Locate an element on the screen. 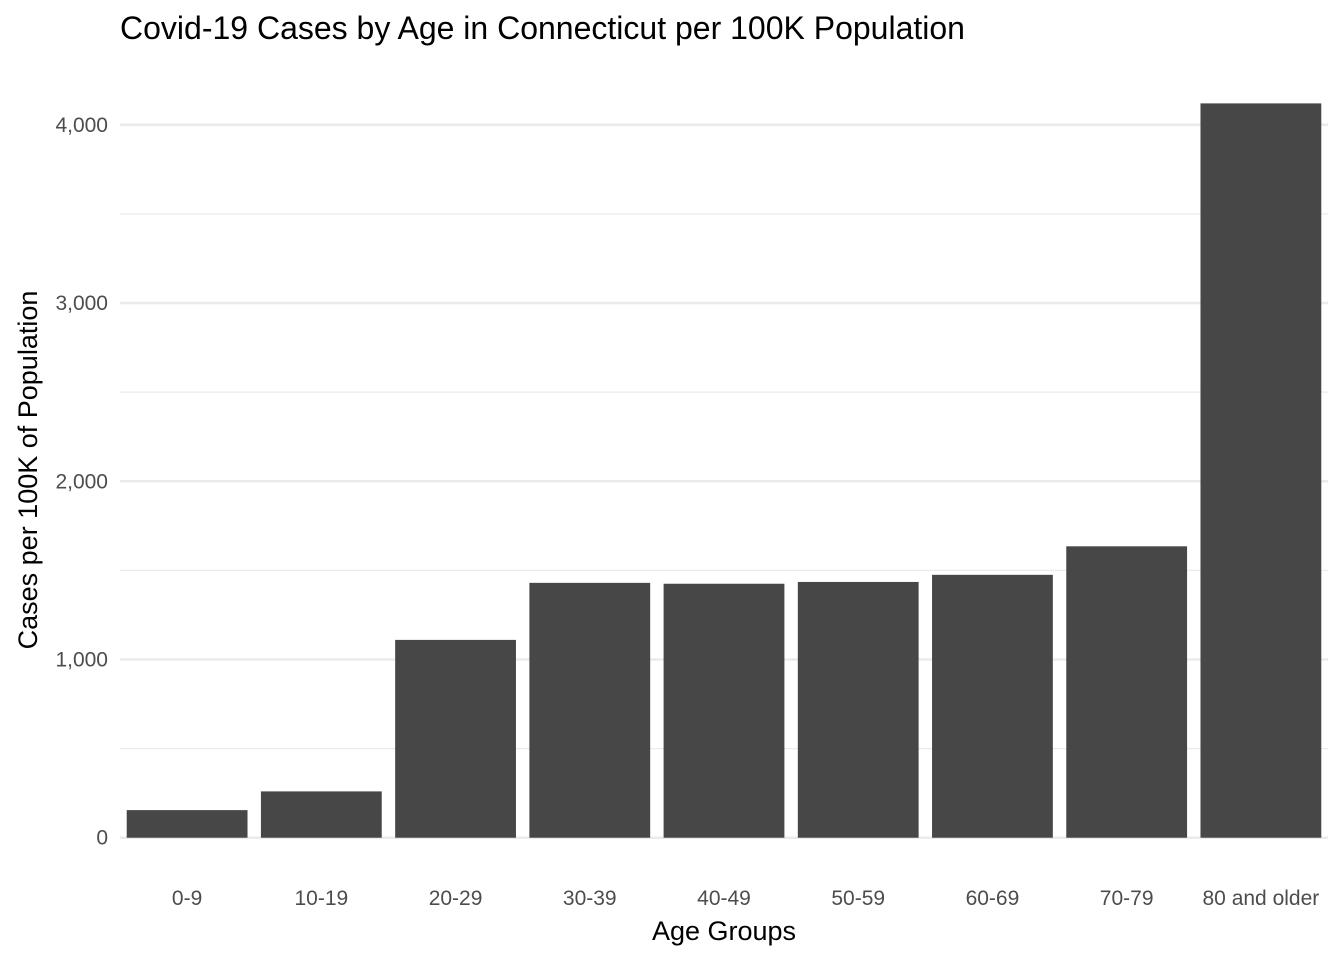 Image resolution: width=1344 pixels, height=960 pixels. x-tick-label: 30-39 is located at coordinates (590, 898).